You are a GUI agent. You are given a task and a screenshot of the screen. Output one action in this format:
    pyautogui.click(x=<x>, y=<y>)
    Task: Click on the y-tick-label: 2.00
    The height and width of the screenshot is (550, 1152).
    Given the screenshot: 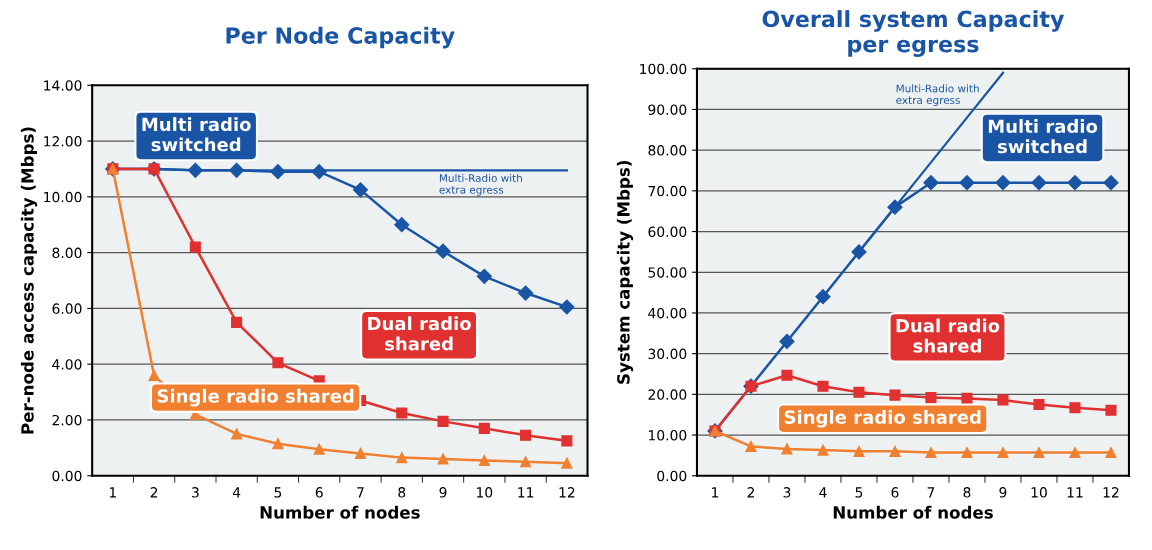 What is the action you would take?
    pyautogui.click(x=67, y=420)
    